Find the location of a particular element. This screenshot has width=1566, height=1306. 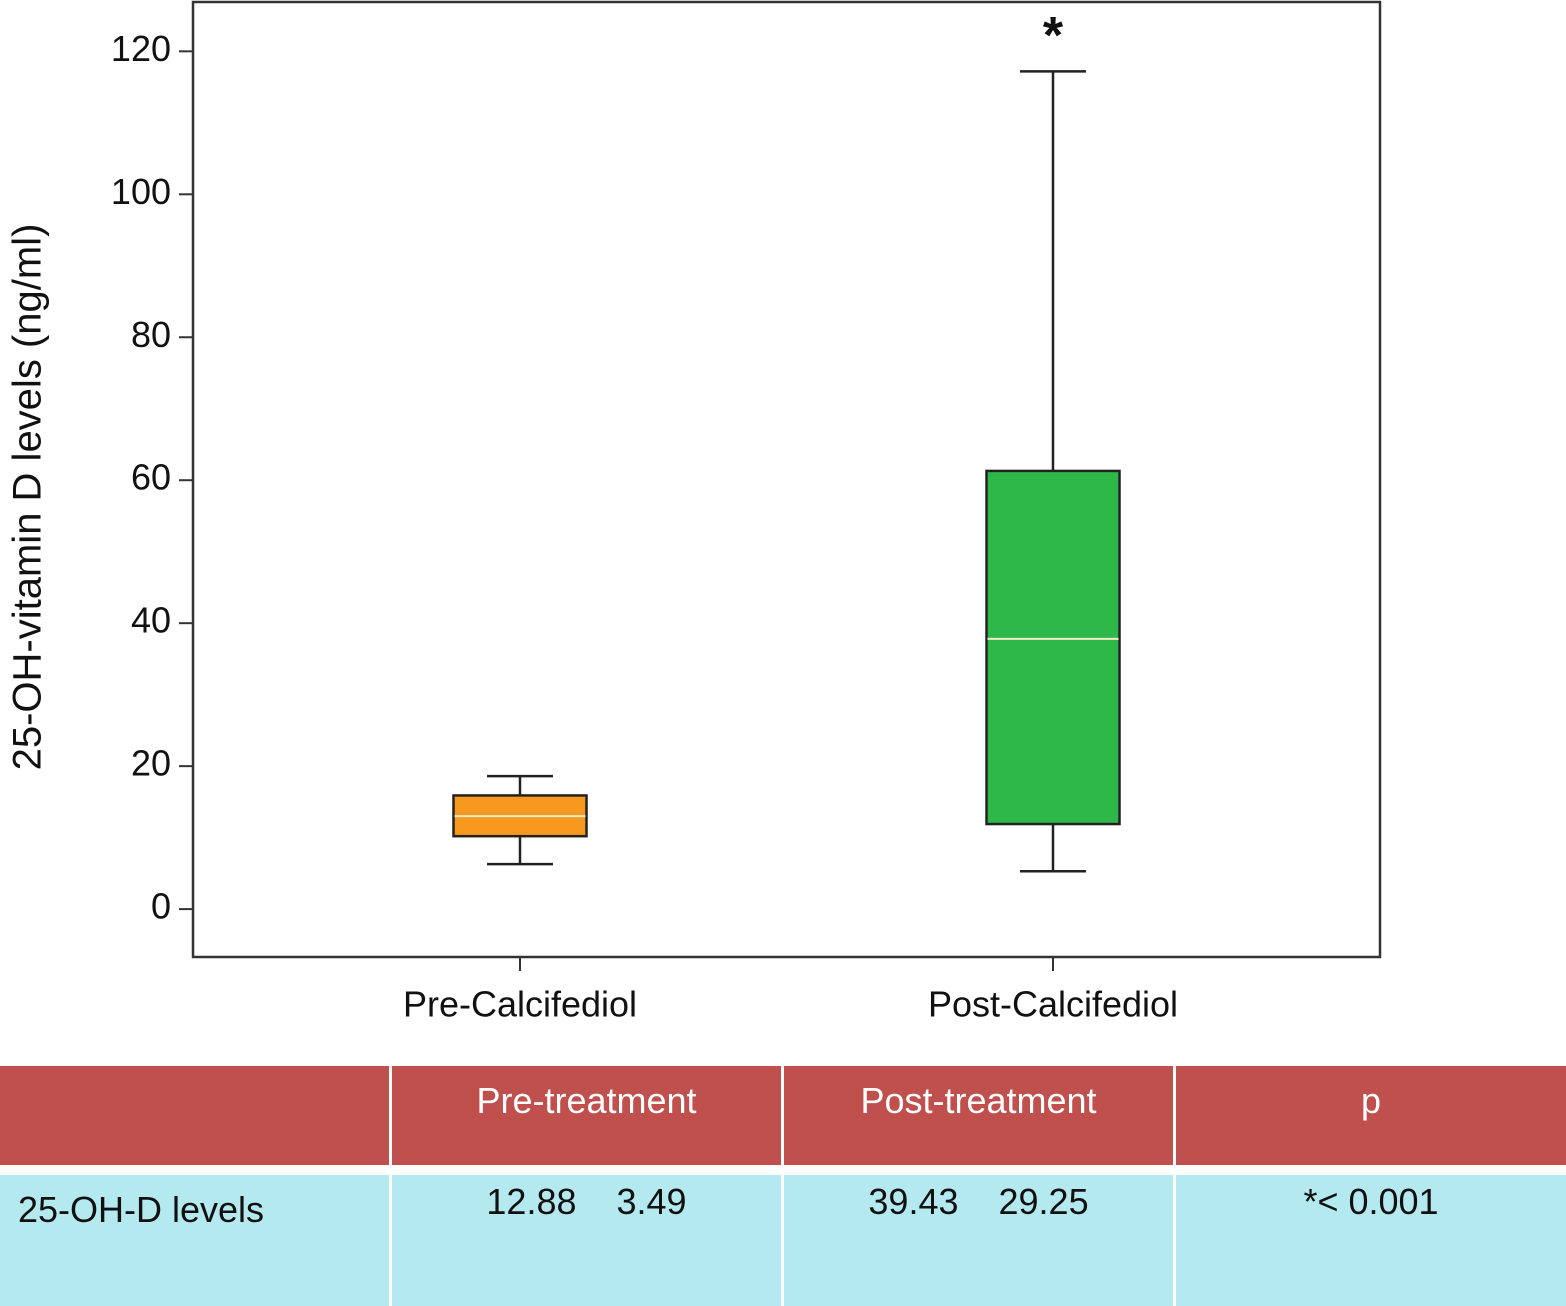

table-value: 29.25 is located at coordinates (1043, 1201).